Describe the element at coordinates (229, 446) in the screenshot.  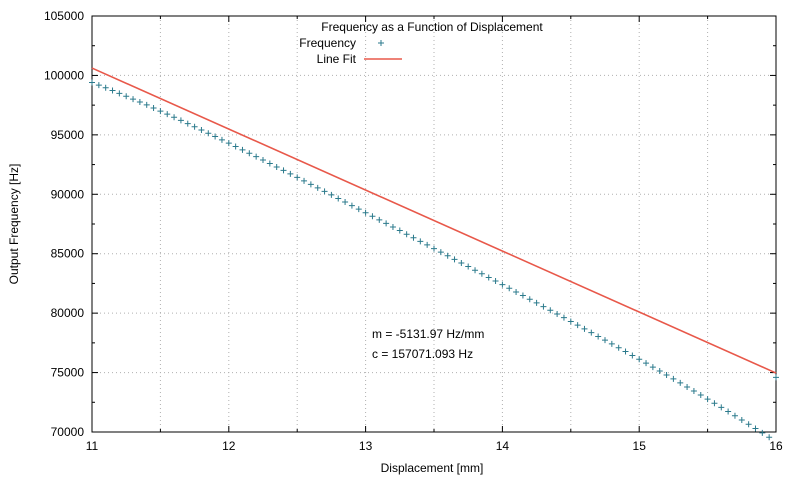
I see `x-tick-label: 12` at that location.